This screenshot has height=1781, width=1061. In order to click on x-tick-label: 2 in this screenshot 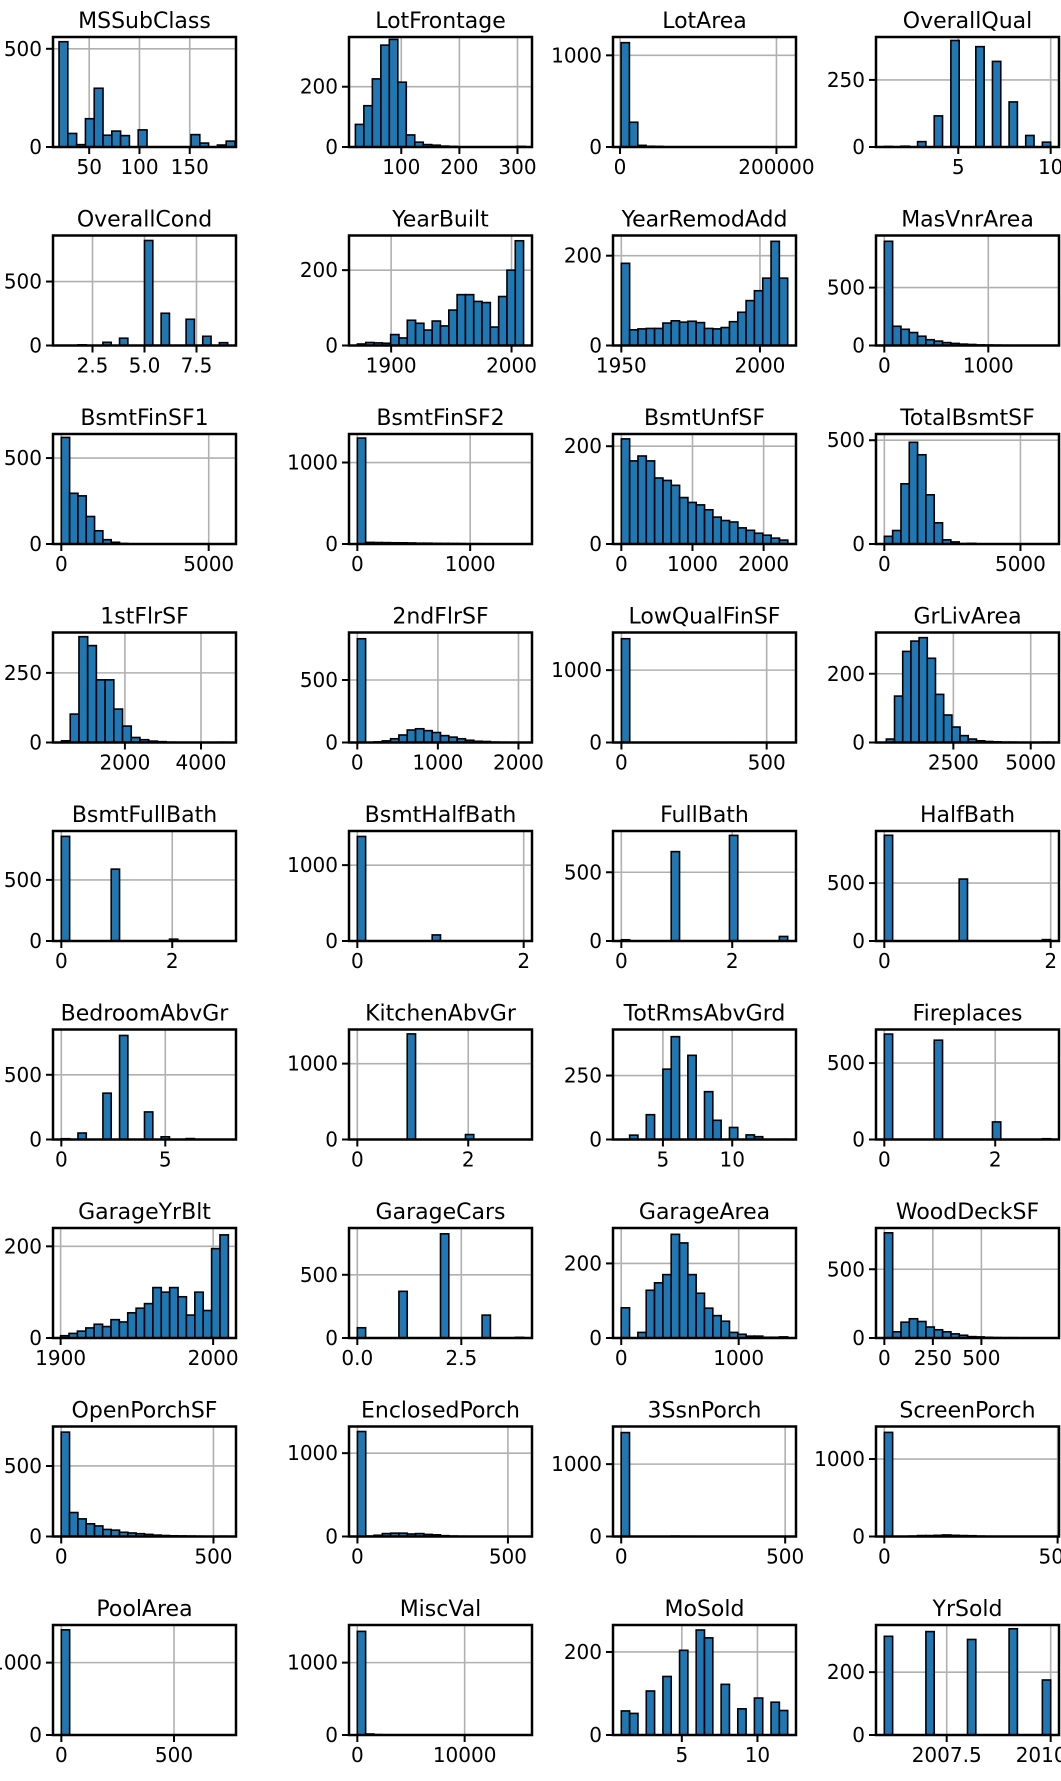, I will do `click(995, 1160)`.